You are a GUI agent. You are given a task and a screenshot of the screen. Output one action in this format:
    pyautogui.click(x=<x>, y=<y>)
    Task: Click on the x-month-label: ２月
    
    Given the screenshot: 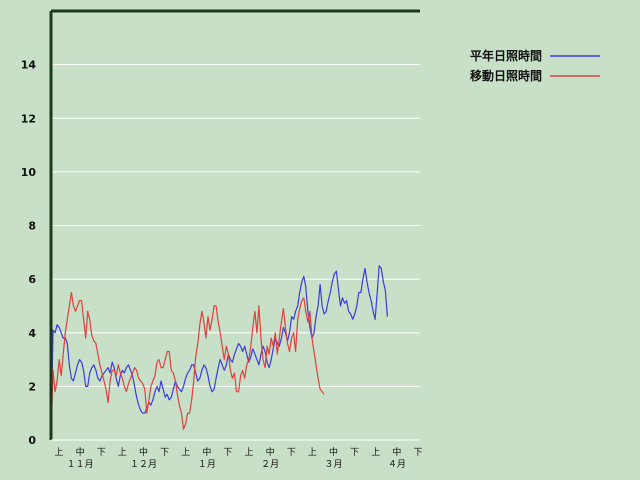 What is the action you would take?
    pyautogui.click(x=270, y=464)
    